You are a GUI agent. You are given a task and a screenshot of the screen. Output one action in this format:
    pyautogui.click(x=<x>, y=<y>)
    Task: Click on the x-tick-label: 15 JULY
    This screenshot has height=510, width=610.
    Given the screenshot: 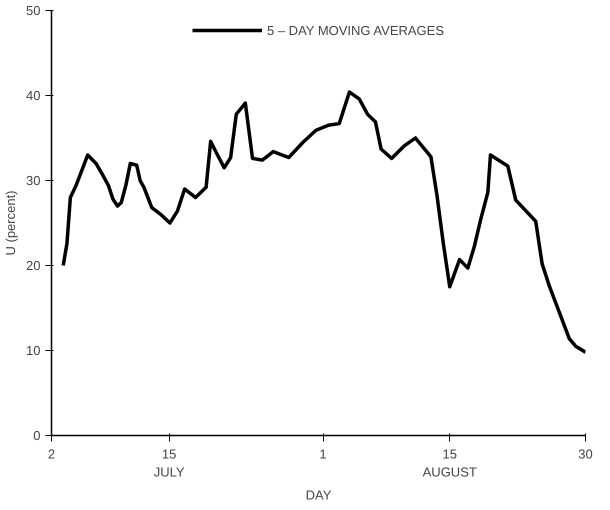 What is the action you would take?
    pyautogui.click(x=169, y=463)
    